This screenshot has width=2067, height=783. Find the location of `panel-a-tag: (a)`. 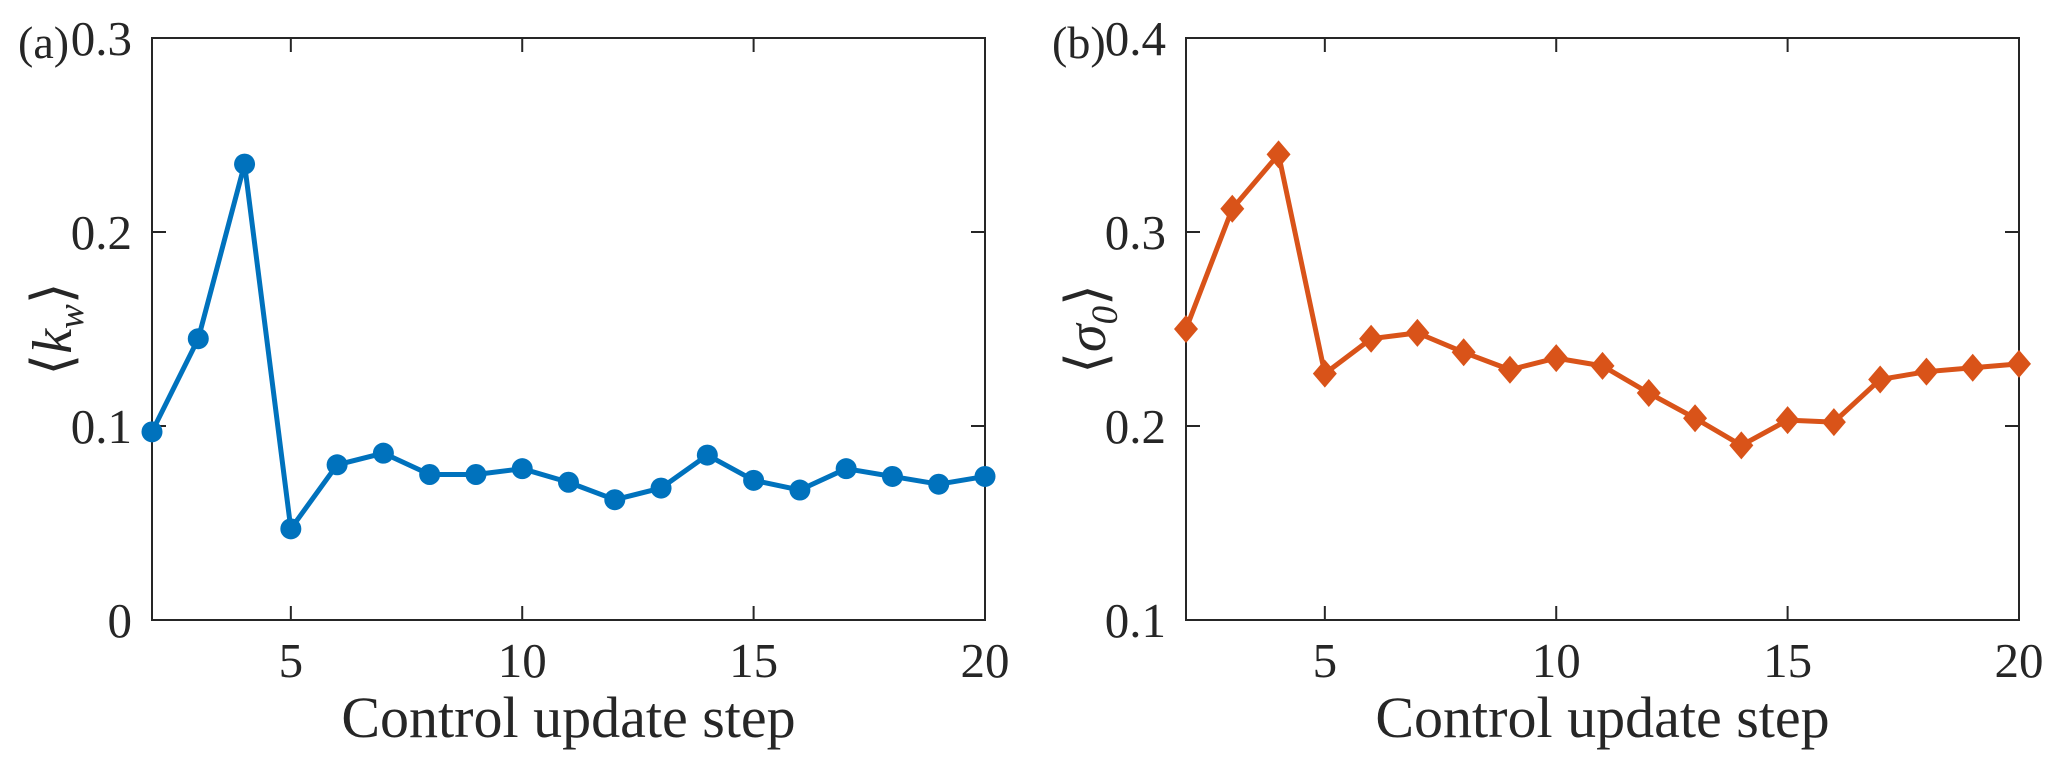

panel-a-tag: (a) is located at coordinates (44, 42).